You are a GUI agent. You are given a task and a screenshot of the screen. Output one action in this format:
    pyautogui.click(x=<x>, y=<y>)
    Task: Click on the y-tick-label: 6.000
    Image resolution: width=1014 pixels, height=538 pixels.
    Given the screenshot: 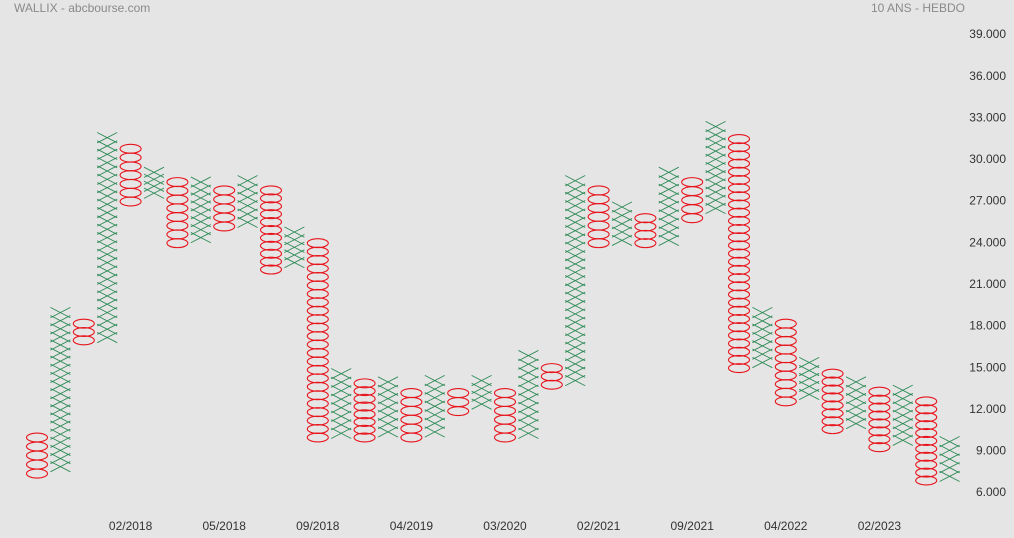 What is the action you would take?
    pyautogui.click(x=991, y=492)
    